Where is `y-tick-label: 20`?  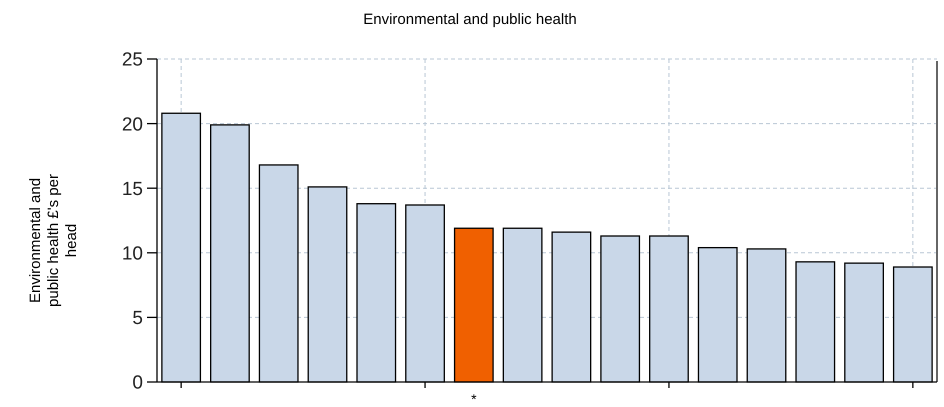 y-tick-label: 20 is located at coordinates (132, 125).